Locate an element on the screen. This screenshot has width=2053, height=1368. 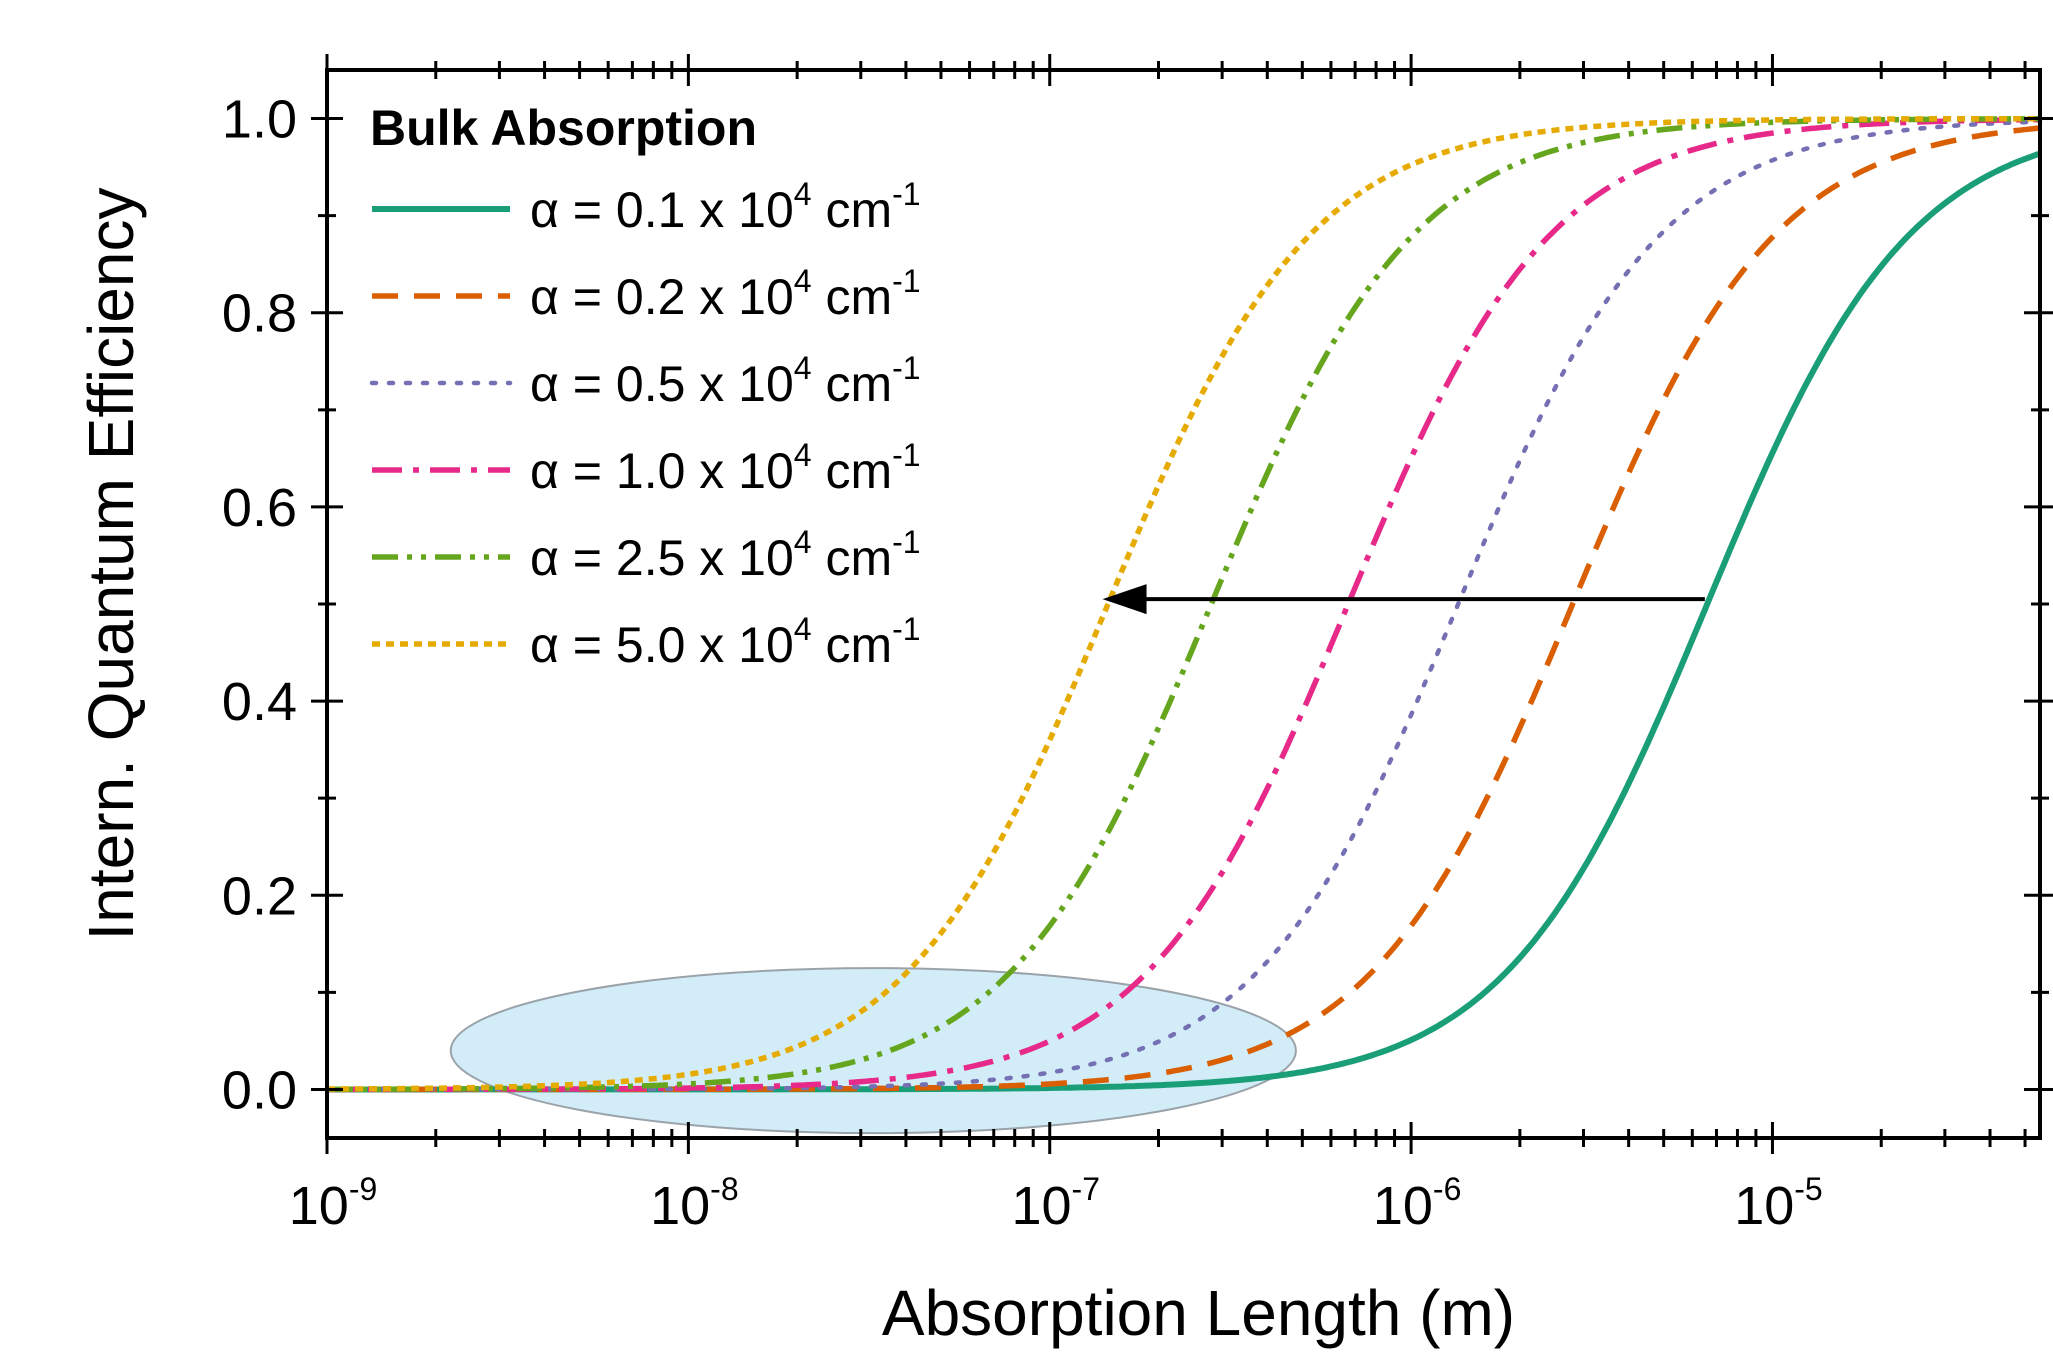
x-tick-label: 10⁻⁶ is located at coordinates (1417, 1203).